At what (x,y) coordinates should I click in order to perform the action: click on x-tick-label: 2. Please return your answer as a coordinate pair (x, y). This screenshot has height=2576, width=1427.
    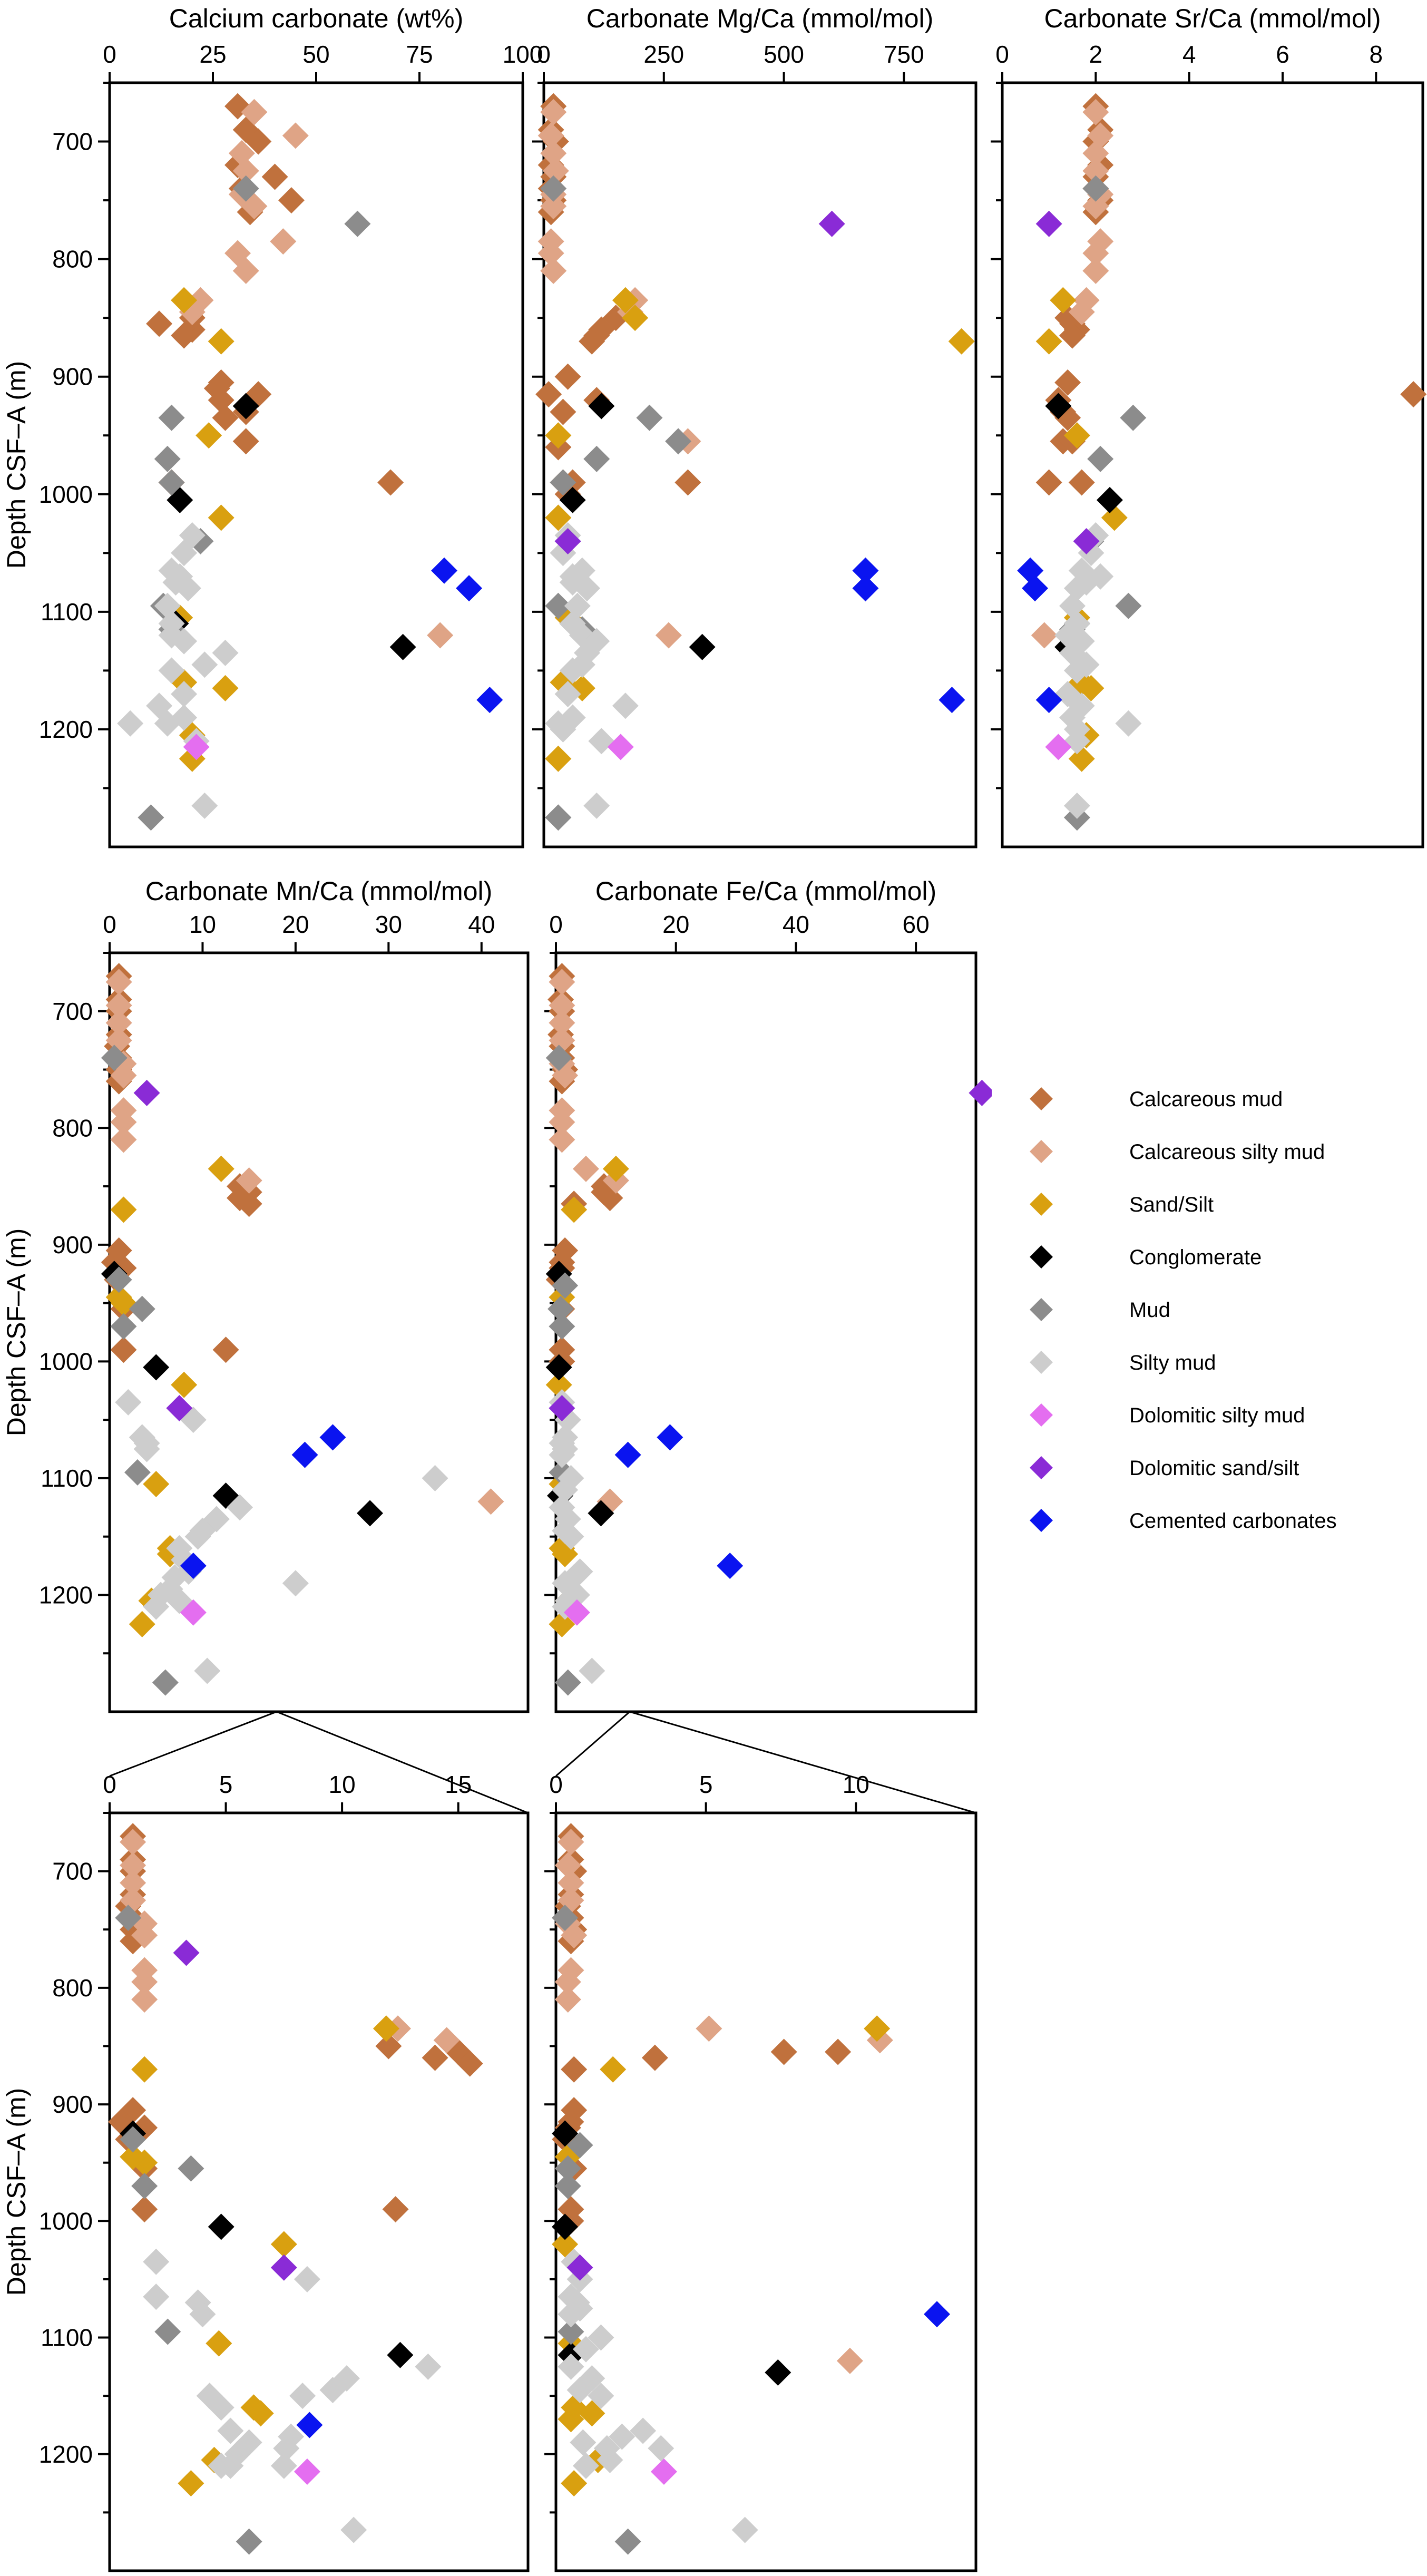
    Looking at the image, I should click on (1096, 54).